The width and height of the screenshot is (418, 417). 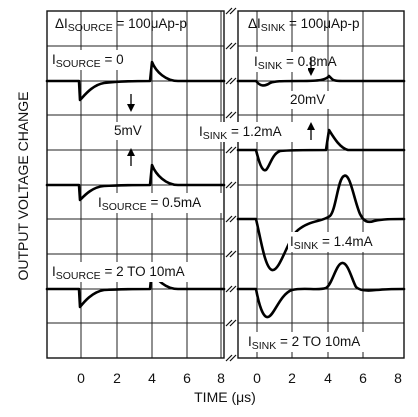 I want to click on axis-break-marks, so click(x=231, y=184).